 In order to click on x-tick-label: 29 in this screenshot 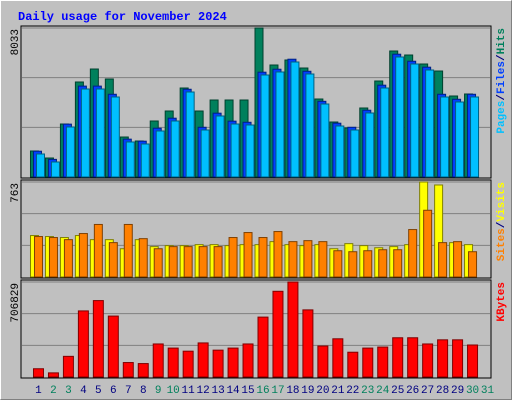, I will do `click(457, 391)`.